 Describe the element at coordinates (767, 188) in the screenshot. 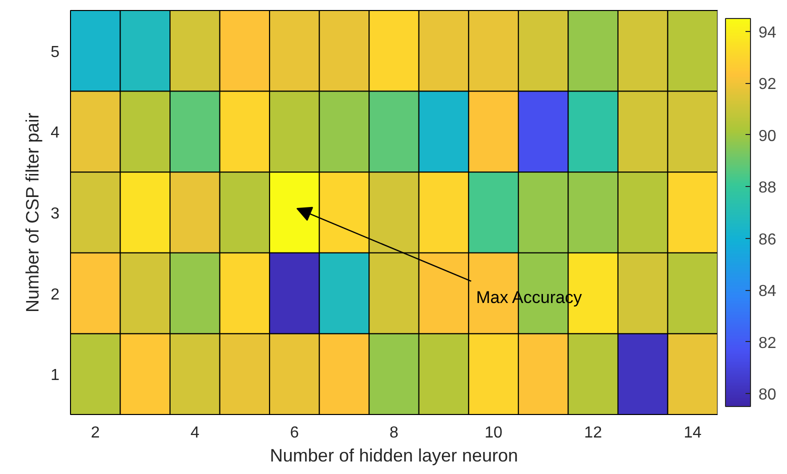

I see `color-bar-label: 88` at that location.